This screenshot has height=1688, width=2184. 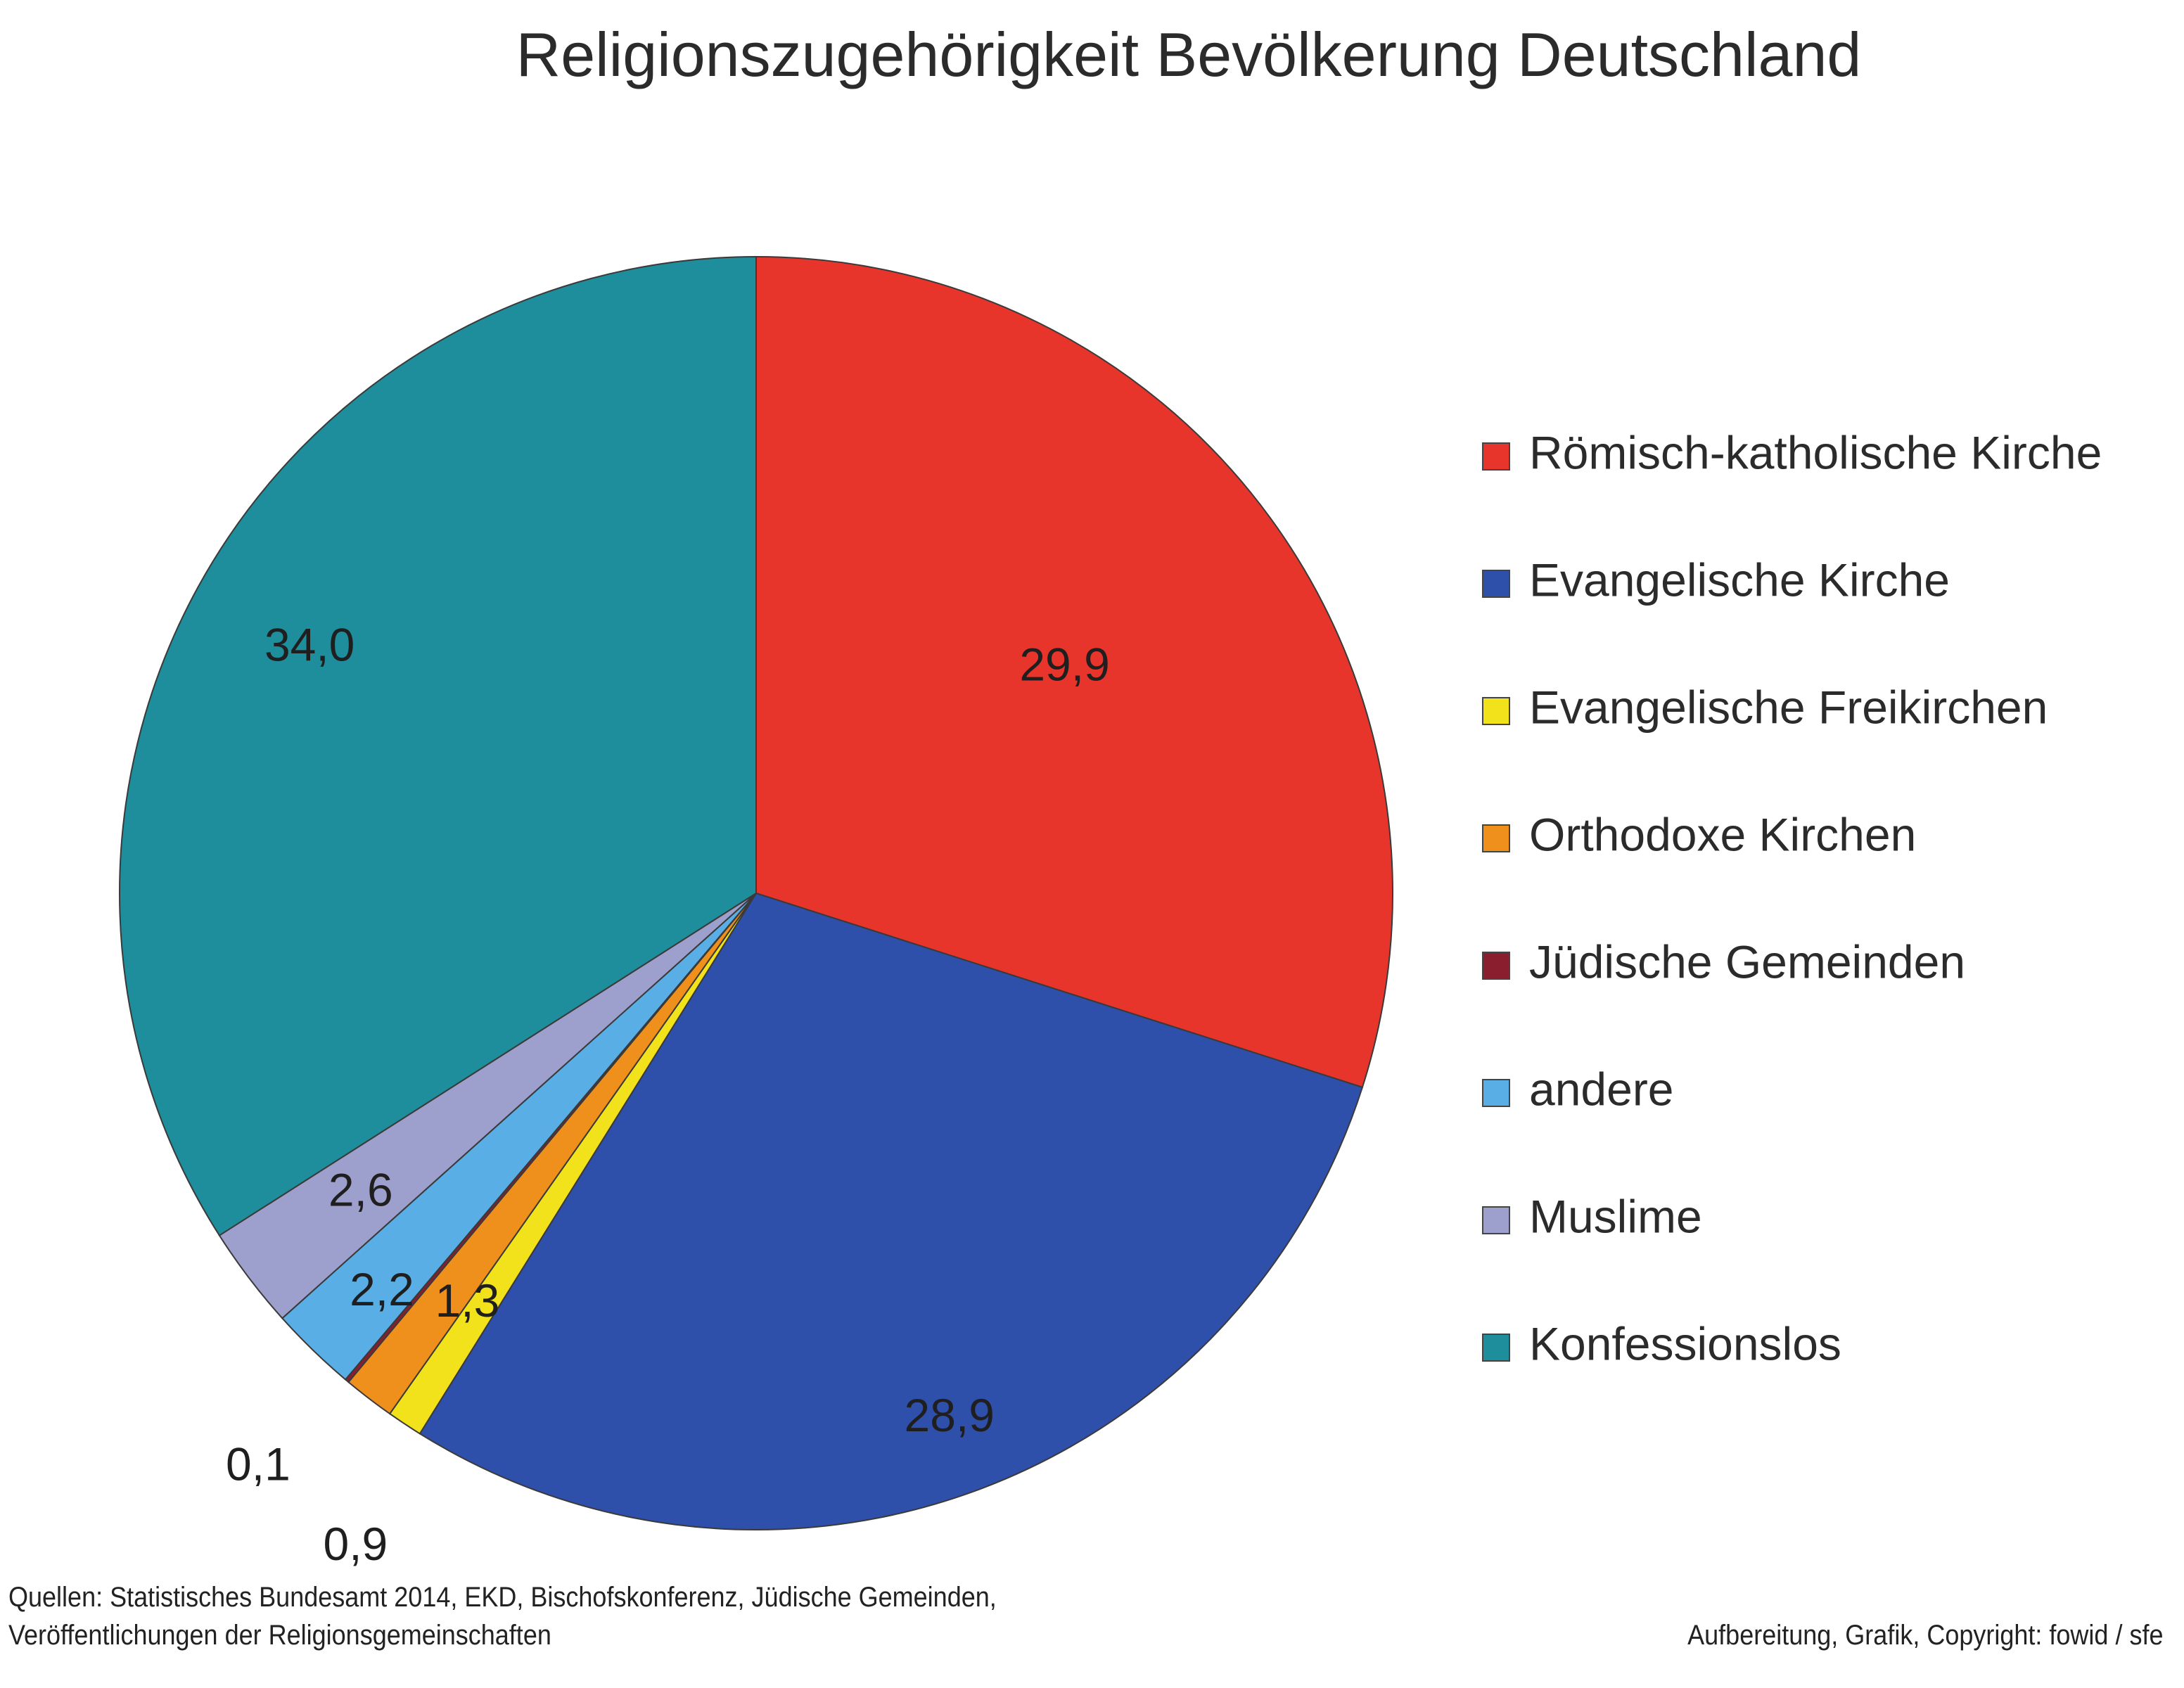 I want to click on data-label-juedische-gemeinden: 0,1, so click(x=258, y=1464).